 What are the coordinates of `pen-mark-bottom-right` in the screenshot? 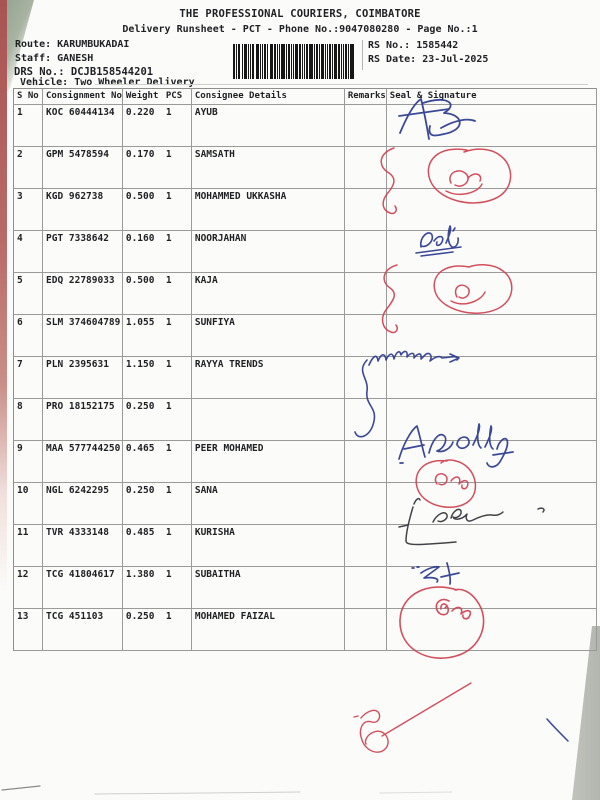 It's located at (557, 730).